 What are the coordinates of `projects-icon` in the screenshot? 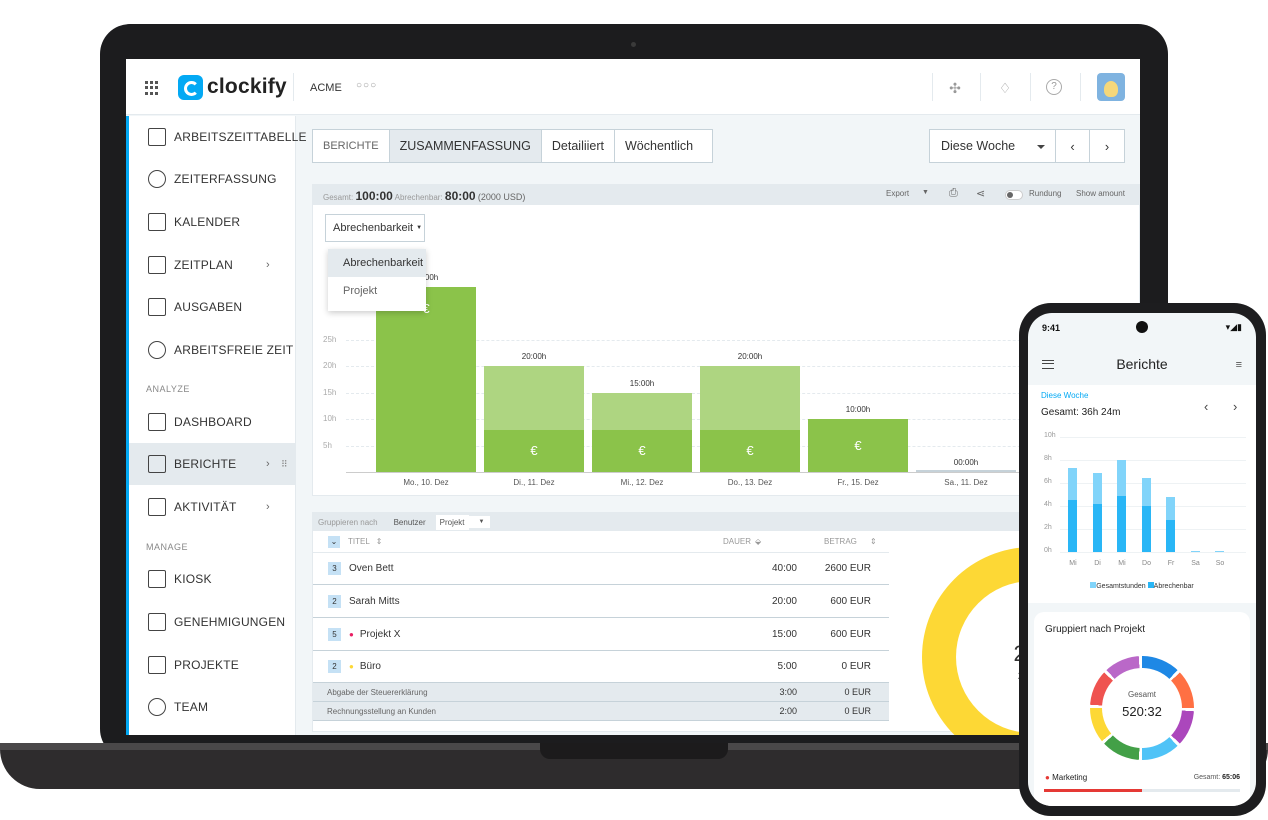 It's located at (157, 665).